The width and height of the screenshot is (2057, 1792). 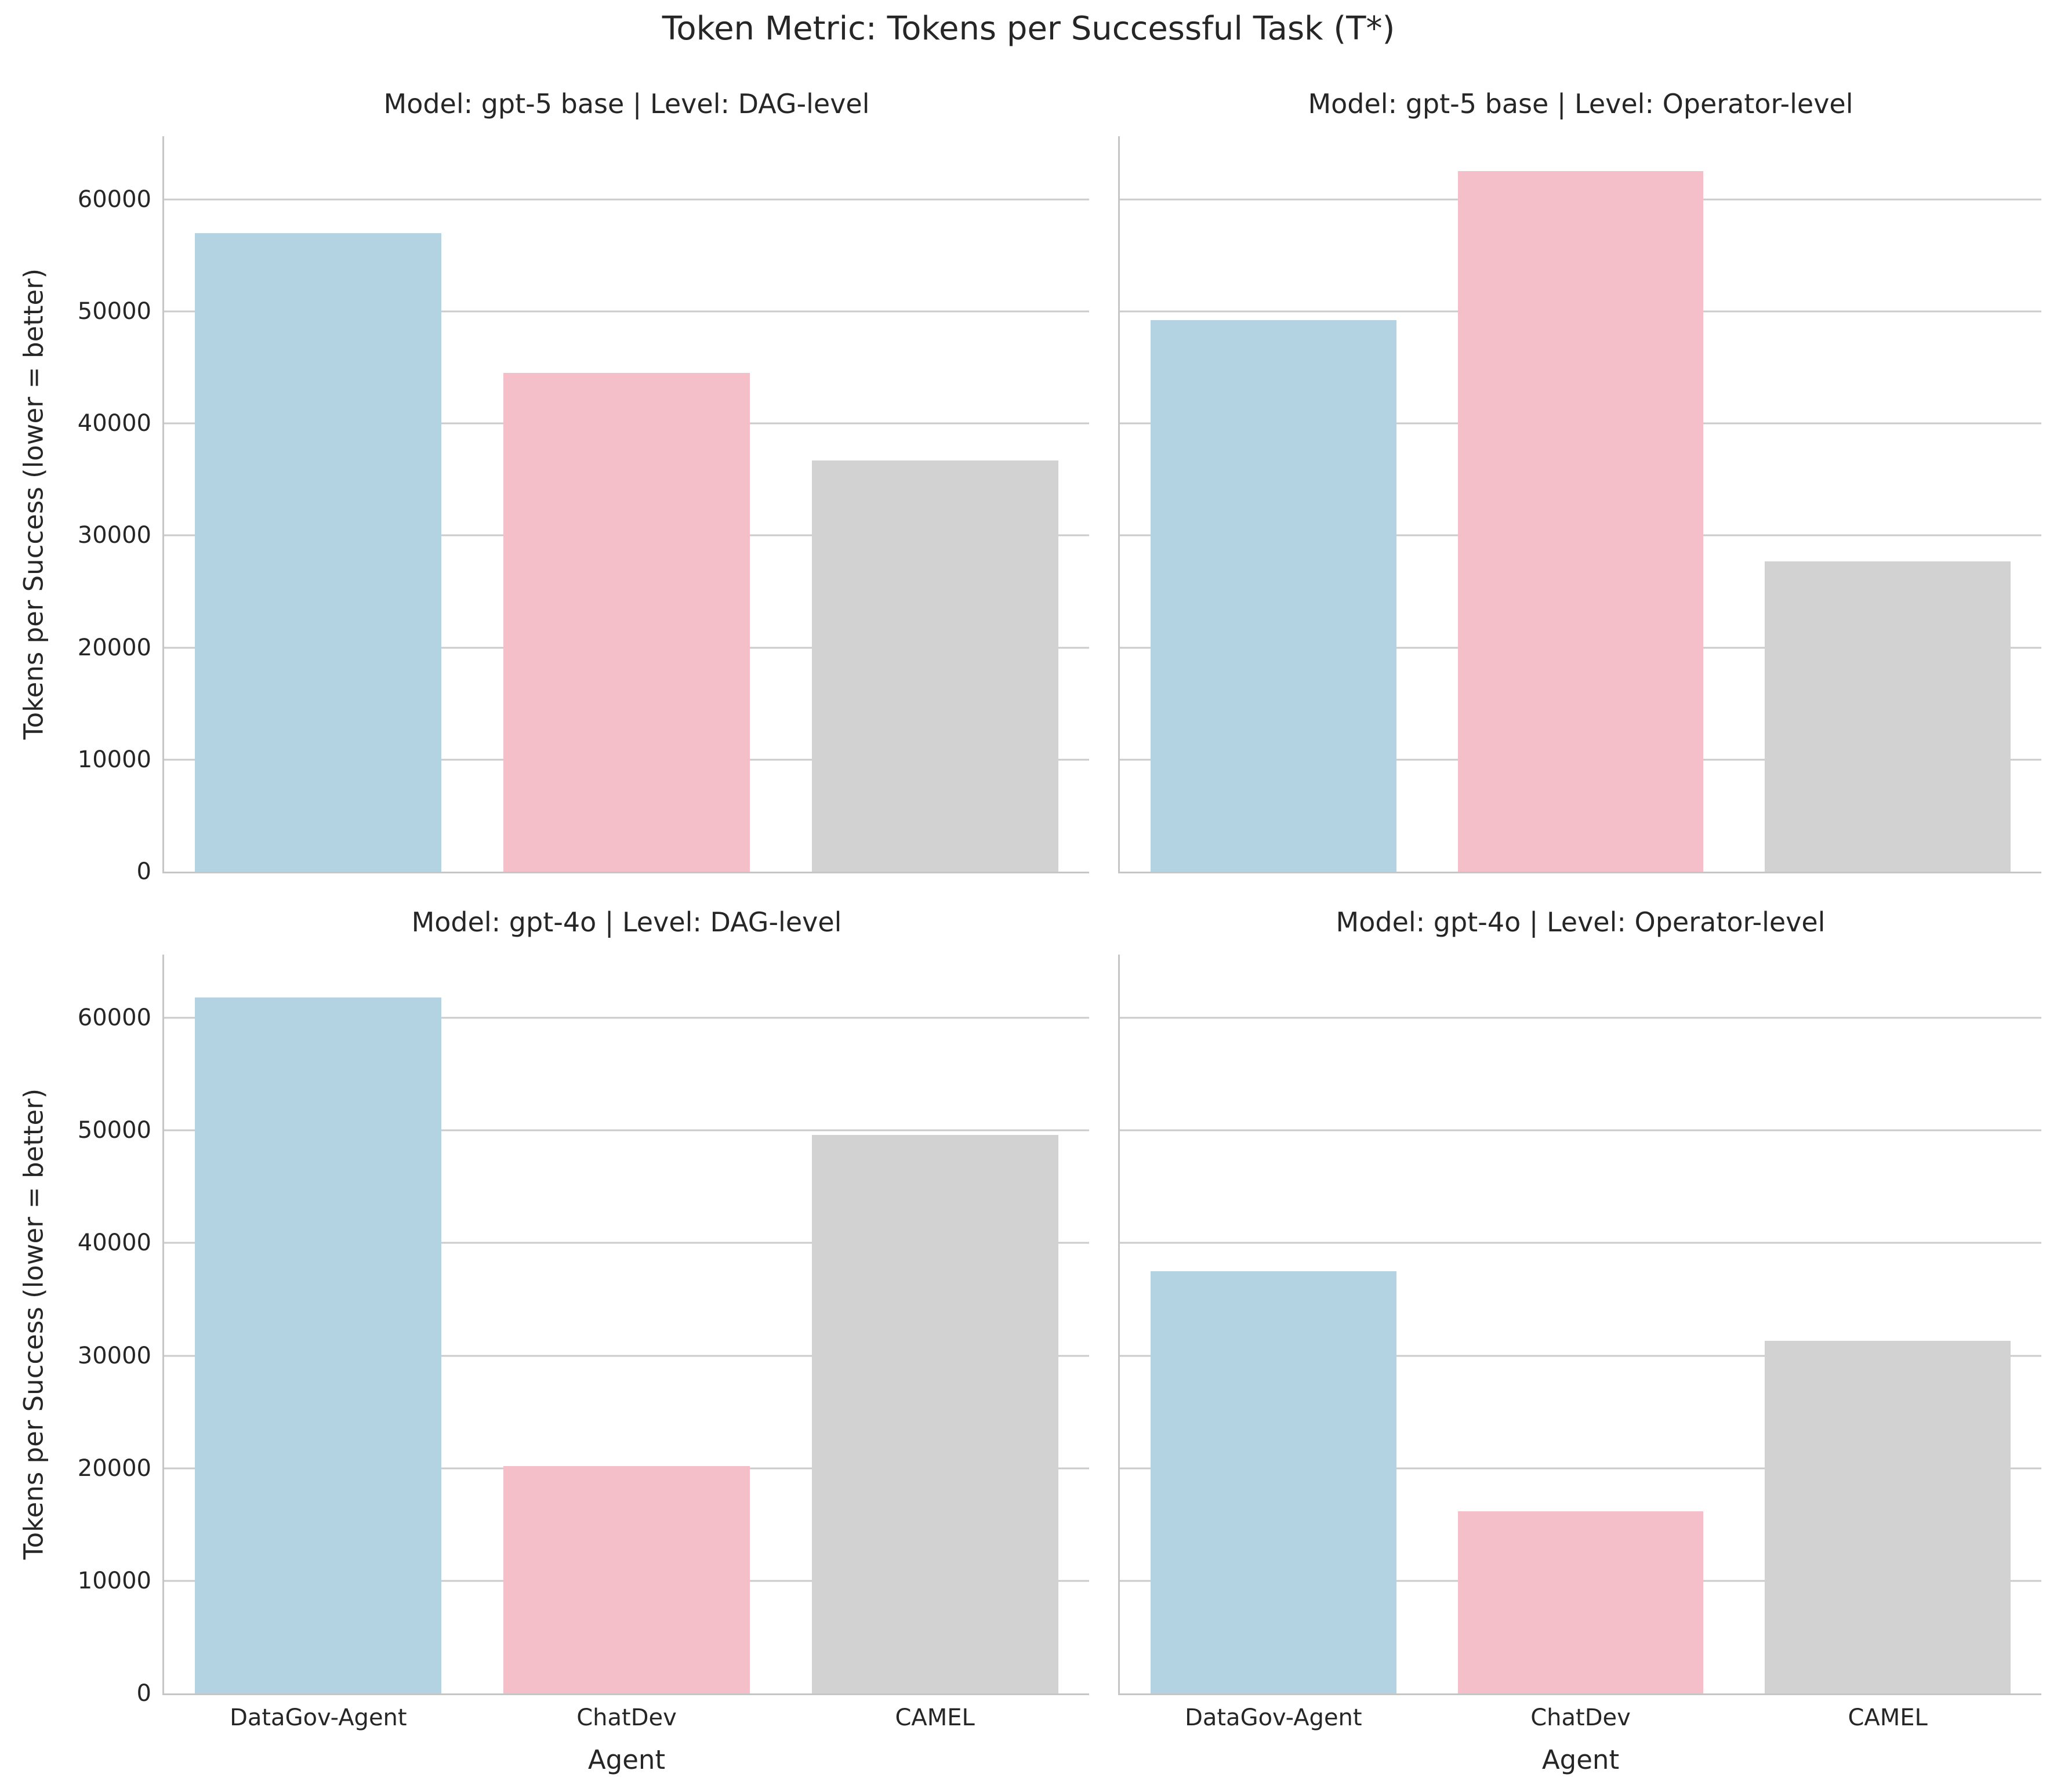 What do you see at coordinates (626, 922) in the screenshot?
I see `facet-title: Model: gpt-4o | Level: DAG-level` at bounding box center [626, 922].